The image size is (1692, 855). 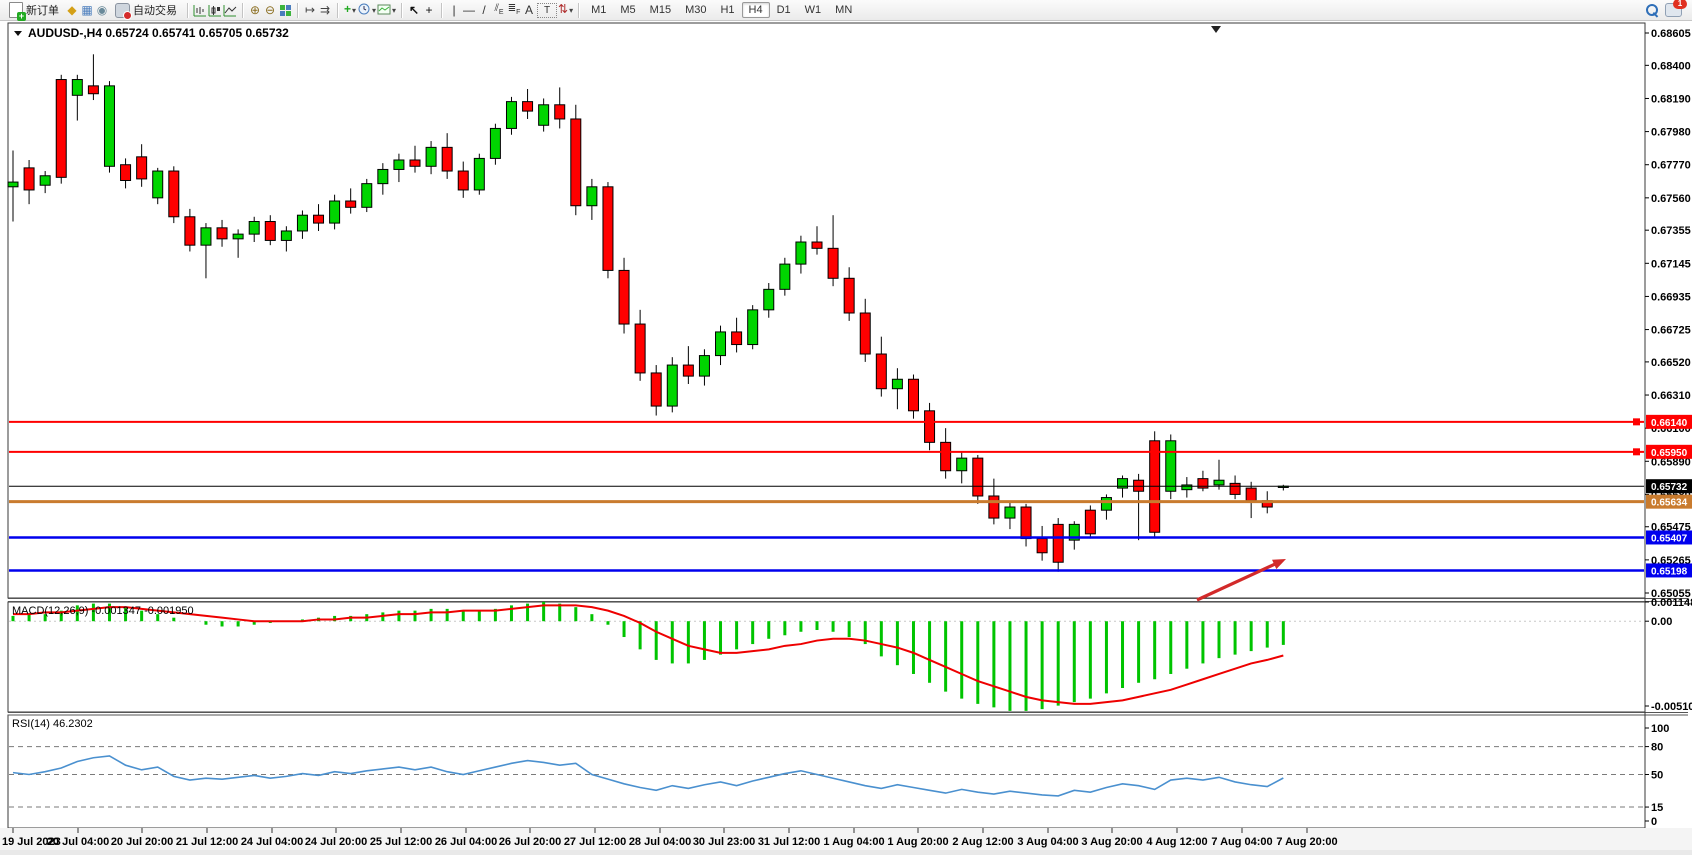 What do you see at coordinates (566, 9) in the screenshot?
I see `arrows-icon: ⇅▾` at bounding box center [566, 9].